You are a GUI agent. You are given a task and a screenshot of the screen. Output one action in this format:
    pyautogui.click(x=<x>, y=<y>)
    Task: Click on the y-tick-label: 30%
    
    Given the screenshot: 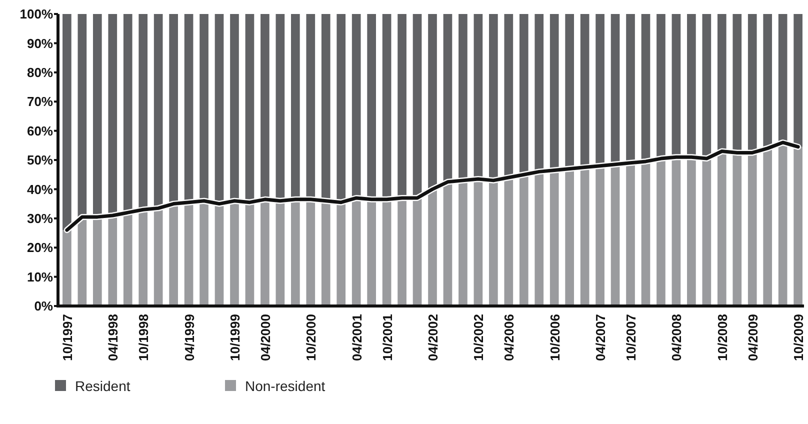 What is the action you would take?
    pyautogui.click(x=40, y=218)
    